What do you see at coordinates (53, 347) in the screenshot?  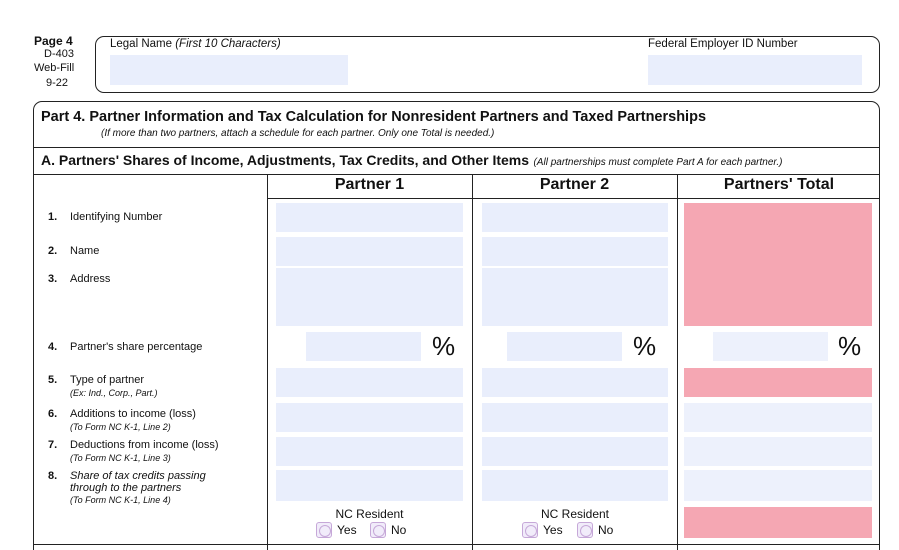 I see `line-4-number: 4.` at bounding box center [53, 347].